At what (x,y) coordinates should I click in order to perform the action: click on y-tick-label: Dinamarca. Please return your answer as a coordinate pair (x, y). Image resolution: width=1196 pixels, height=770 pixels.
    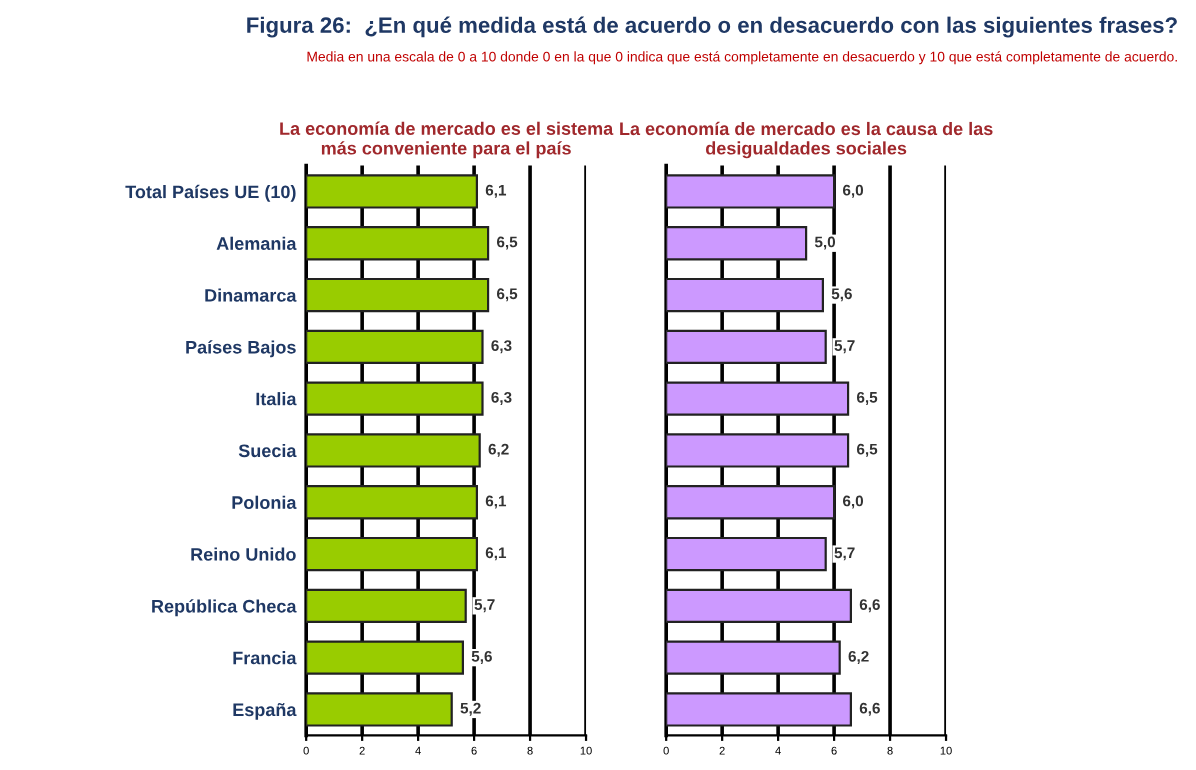
    Looking at the image, I should click on (251, 295).